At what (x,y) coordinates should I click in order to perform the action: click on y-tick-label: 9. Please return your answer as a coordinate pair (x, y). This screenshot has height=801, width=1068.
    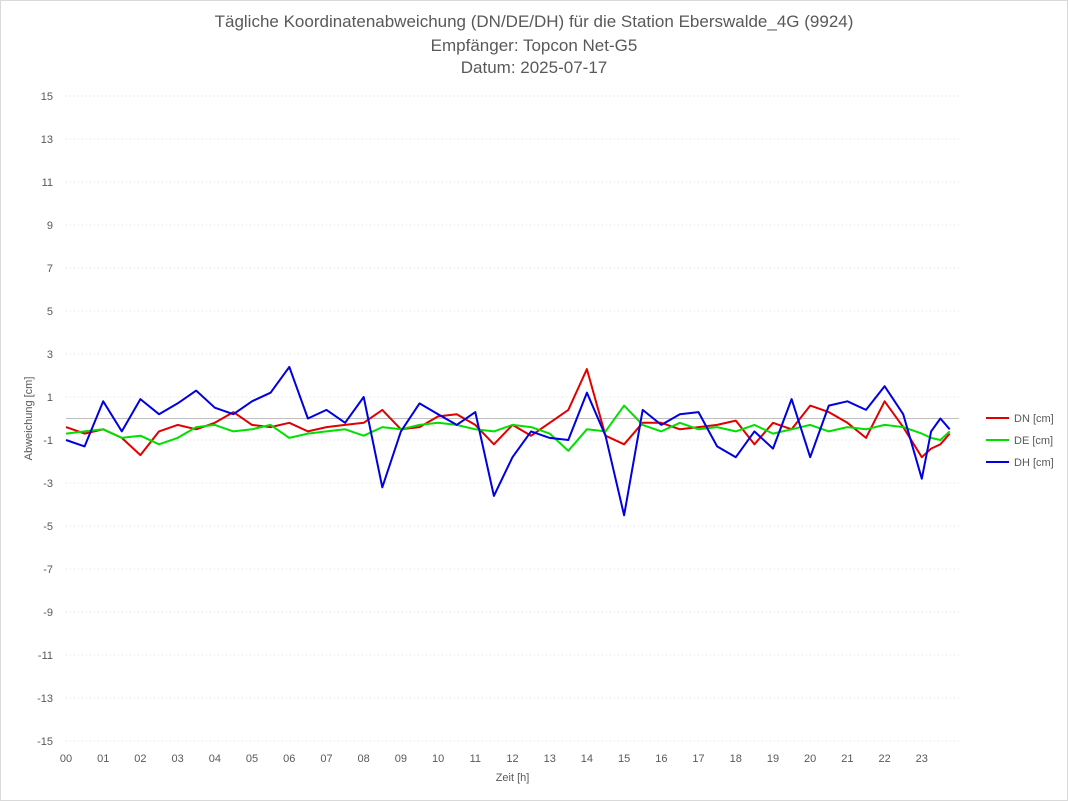
    Looking at the image, I should click on (50, 226).